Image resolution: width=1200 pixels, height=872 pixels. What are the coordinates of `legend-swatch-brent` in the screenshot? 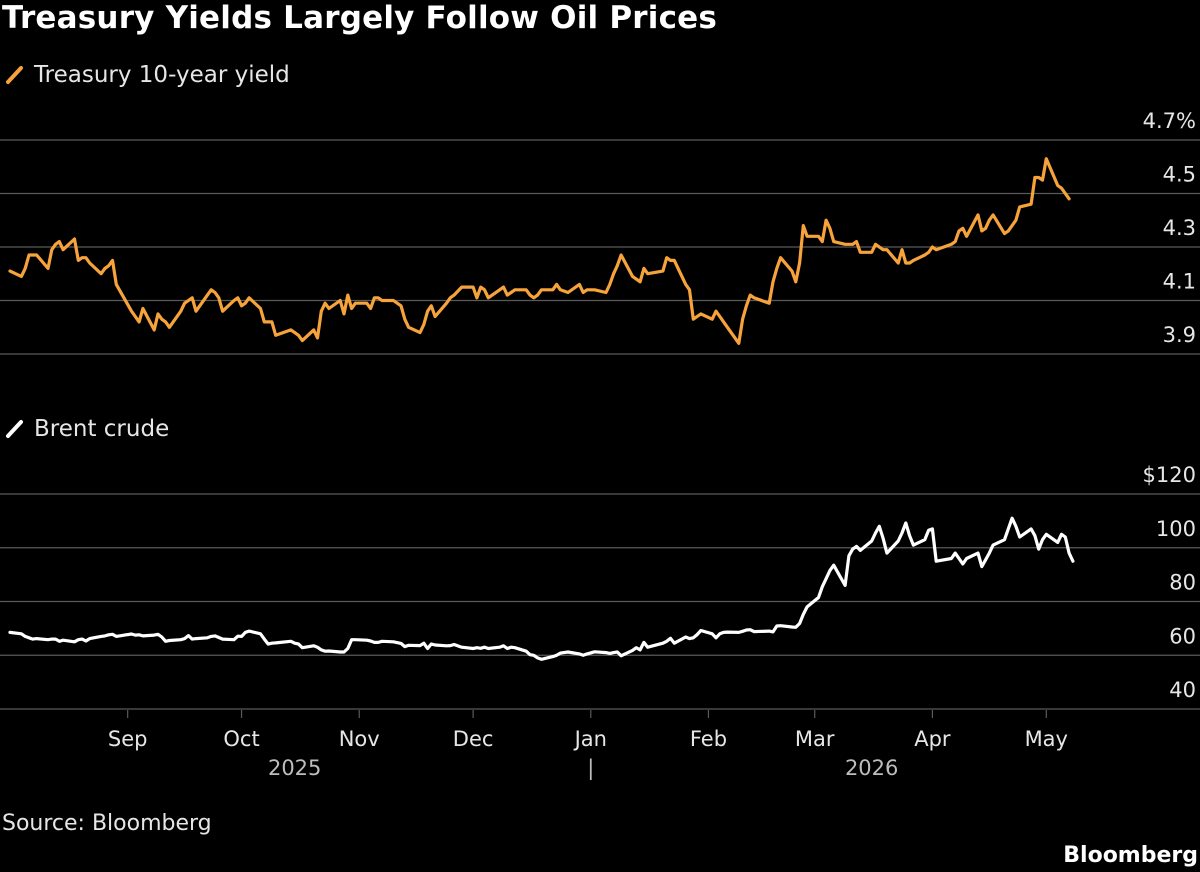 It's located at (15, 429).